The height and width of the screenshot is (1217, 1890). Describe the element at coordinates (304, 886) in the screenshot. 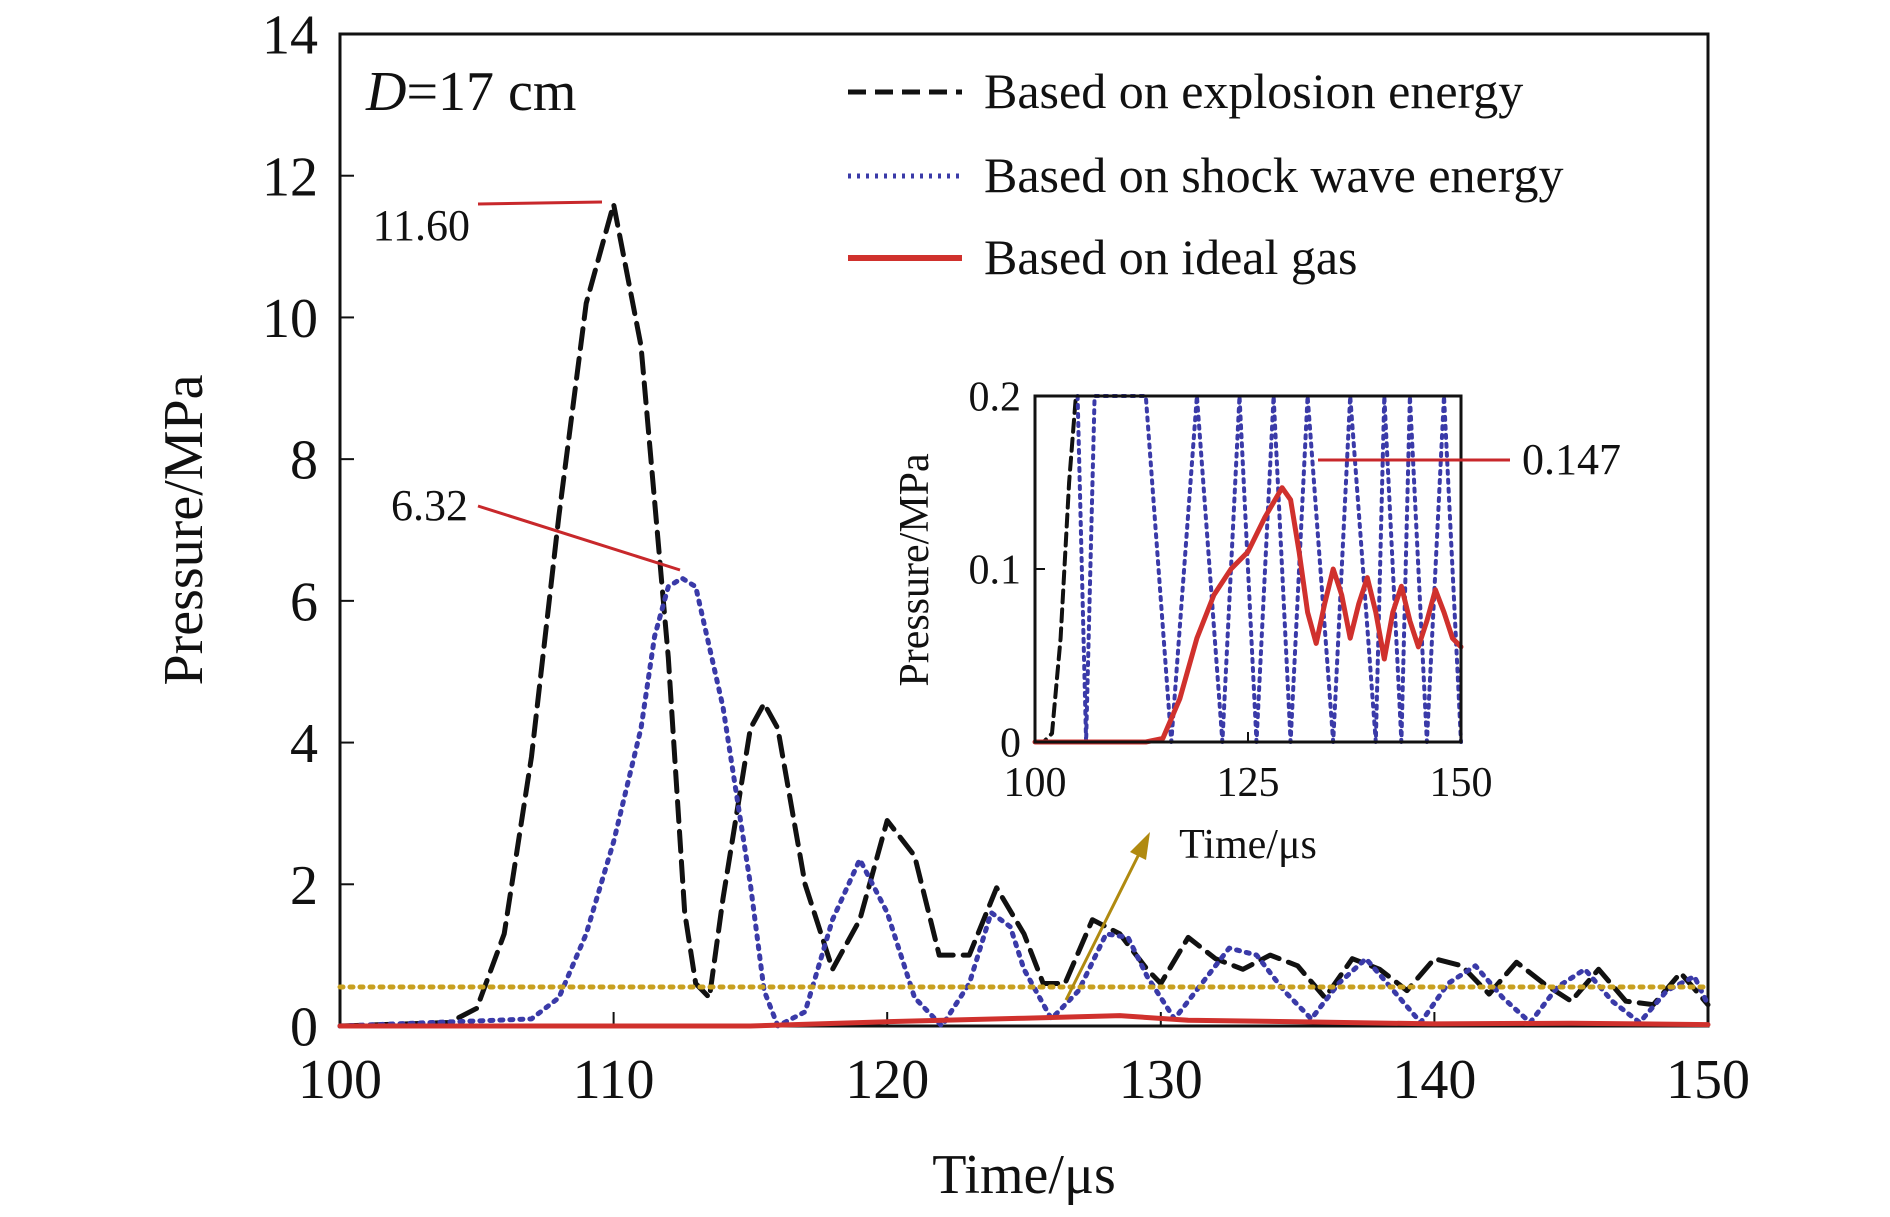

I see `main-y-tick-label-1: 2` at that location.